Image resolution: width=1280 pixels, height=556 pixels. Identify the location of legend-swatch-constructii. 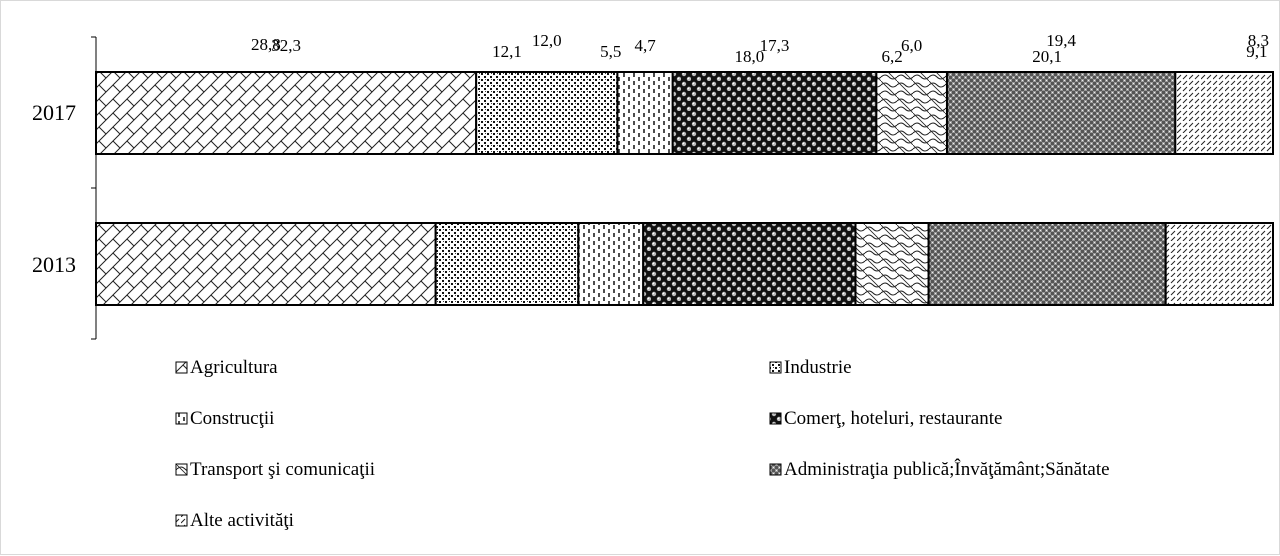
(181, 418).